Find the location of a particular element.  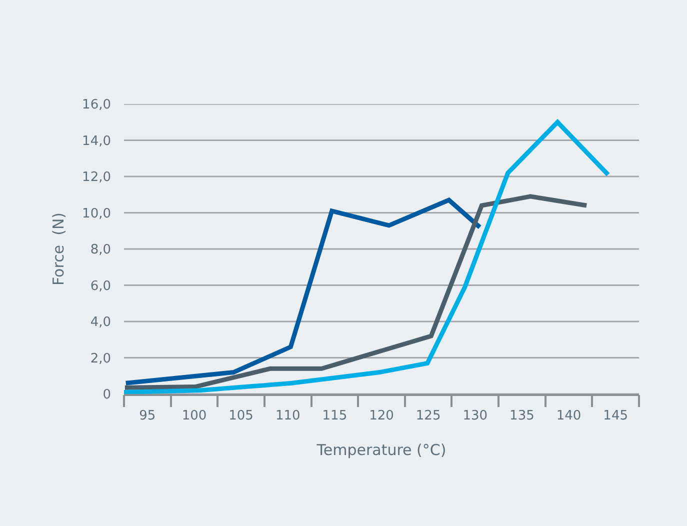

y-tick-label: 6,0 is located at coordinates (100, 286).